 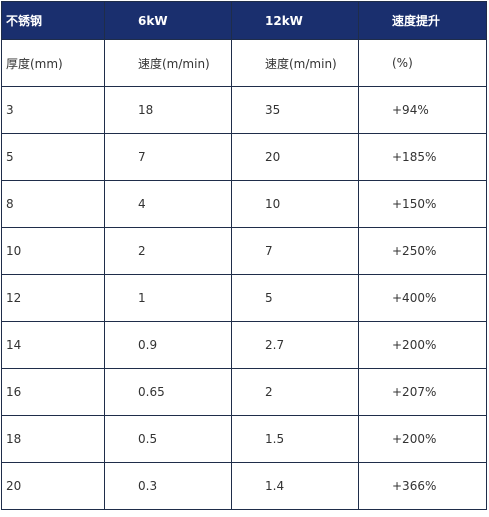 What do you see at coordinates (168, 110) in the screenshot?
I see `speed-6kw-cell: 18` at bounding box center [168, 110].